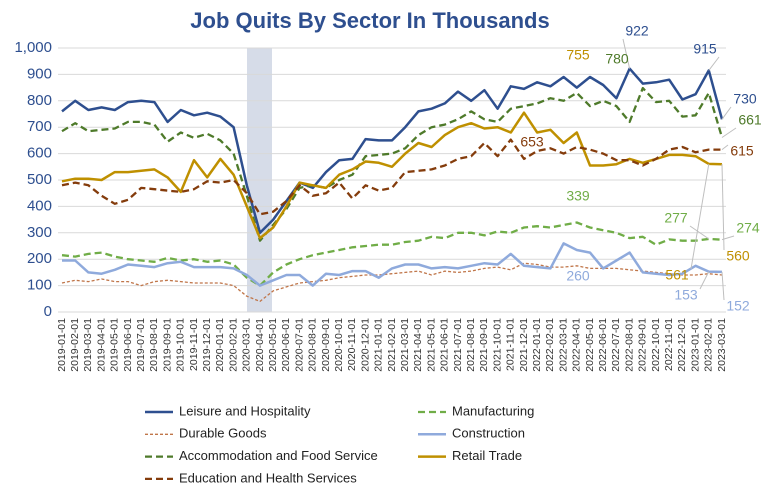 The image size is (780, 489). What do you see at coordinates (365, 345) in the screenshot?
I see `x-tick-label: 2020-12-01` at bounding box center [365, 345].